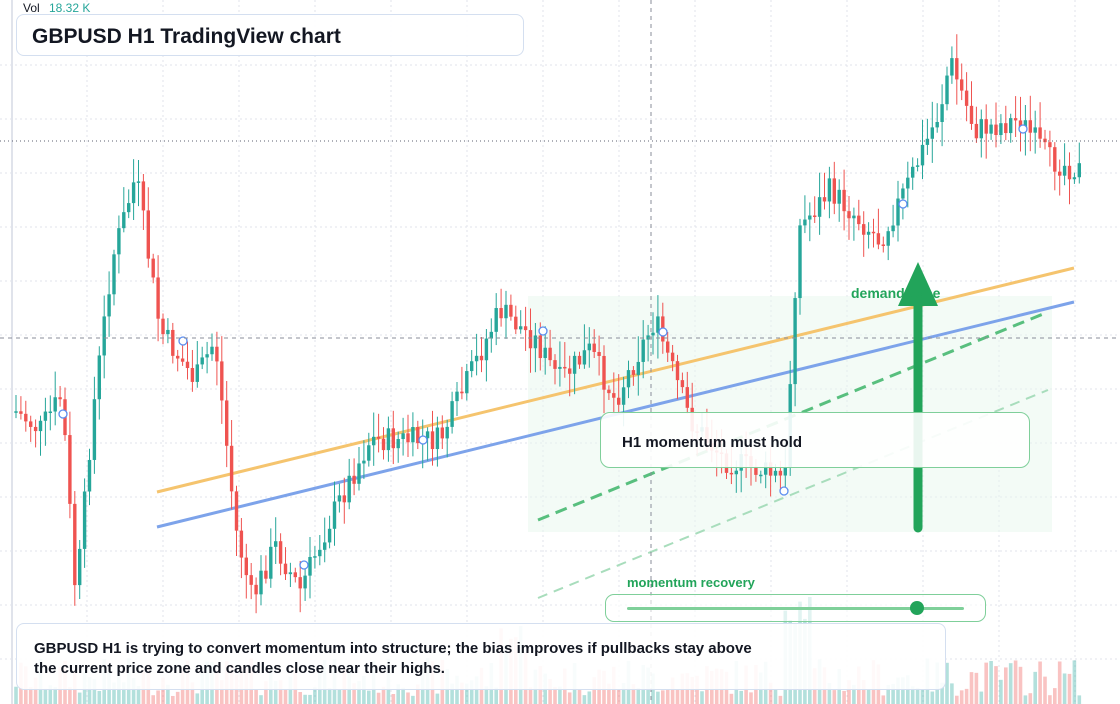  Describe the element at coordinates (815, 440) in the screenshot. I see `momentum-callout: H1 momentum must hold` at that location.